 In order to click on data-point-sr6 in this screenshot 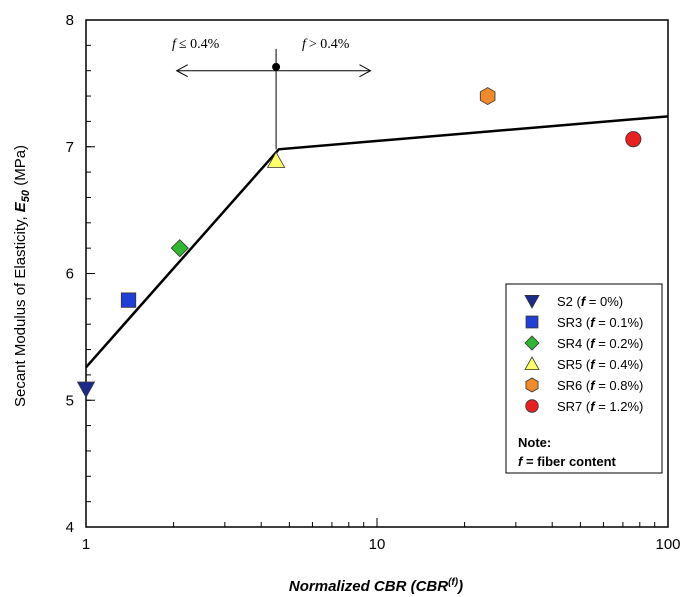, I will do `click(487, 96)`.